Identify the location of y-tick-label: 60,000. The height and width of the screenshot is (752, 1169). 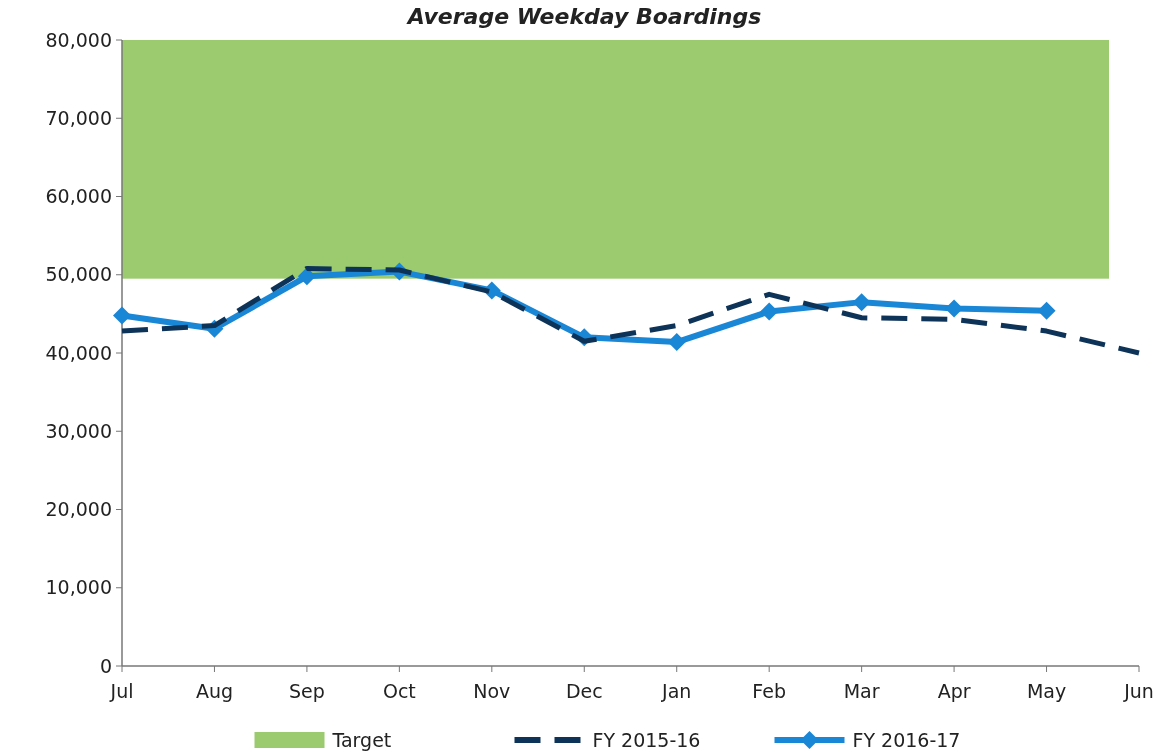
(78, 196).